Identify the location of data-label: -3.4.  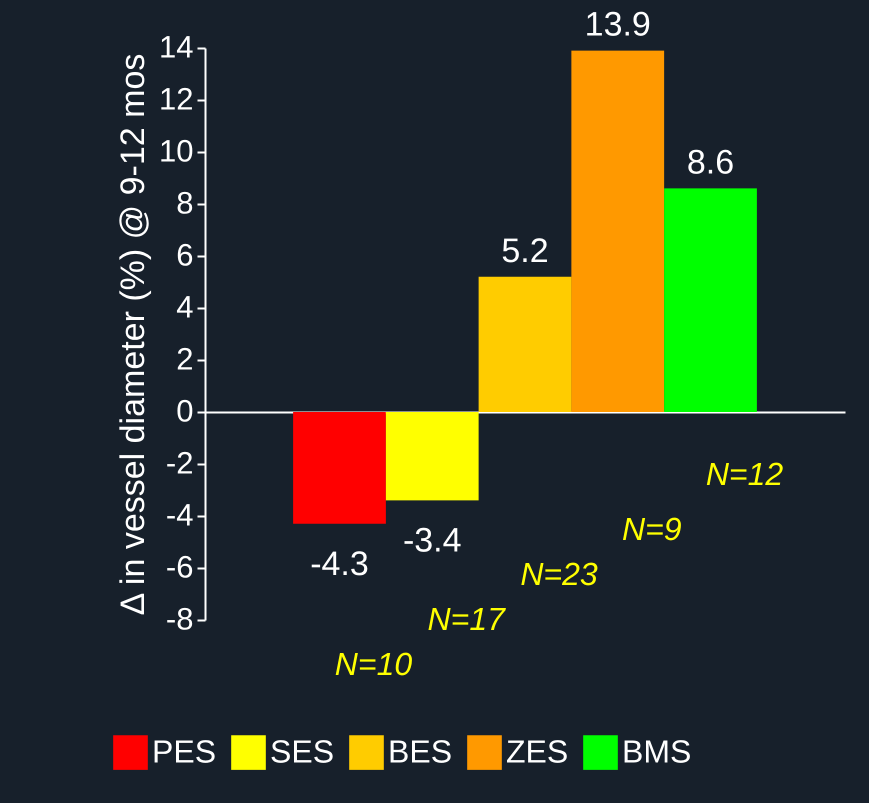
(432, 540).